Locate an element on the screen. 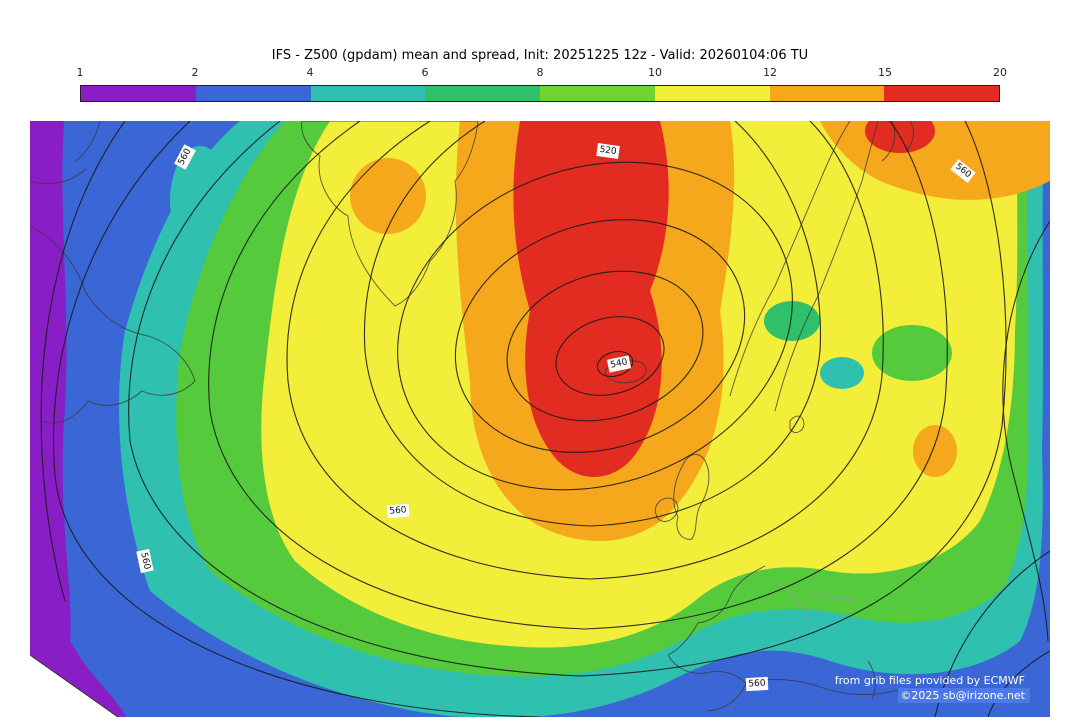 The image size is (1080, 721). fill-green-patch-east is located at coordinates (912, 353).